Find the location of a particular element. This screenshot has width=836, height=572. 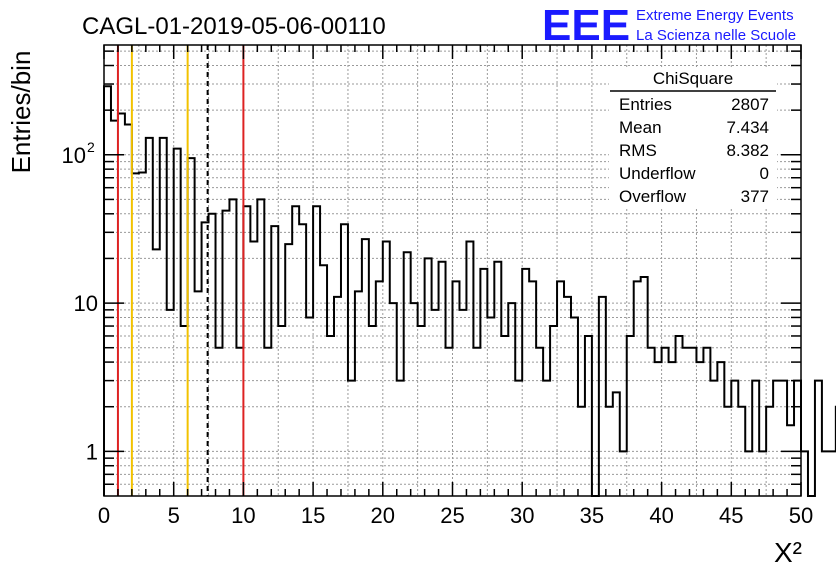

y-axis-label: Entries/bin is located at coordinates (21, 112).